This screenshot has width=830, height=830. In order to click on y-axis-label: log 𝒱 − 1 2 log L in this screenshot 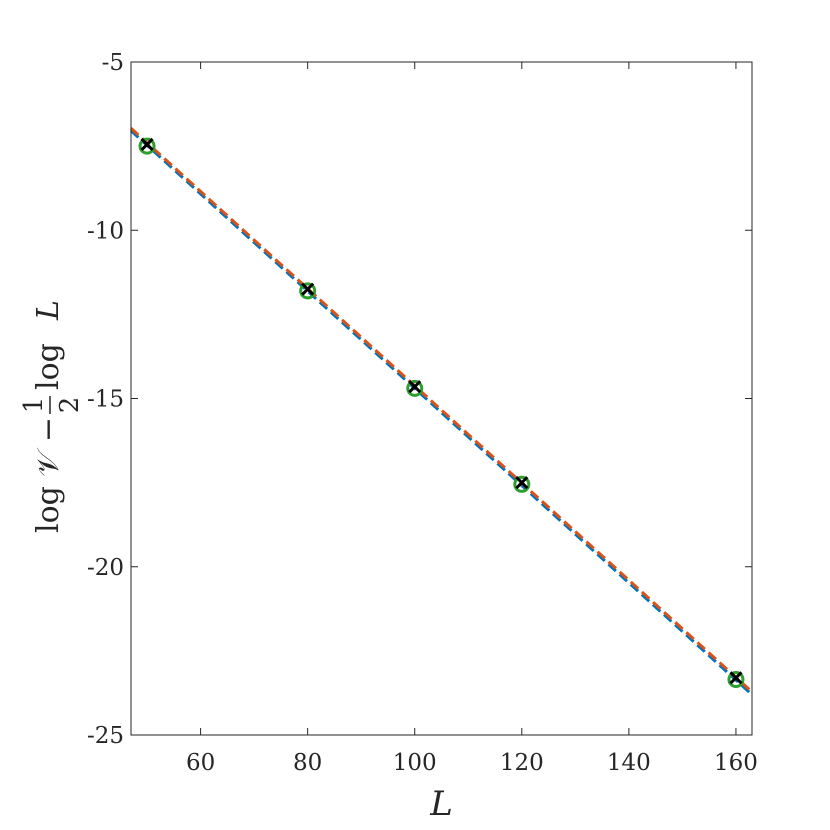, I will do `click(52, 416)`.